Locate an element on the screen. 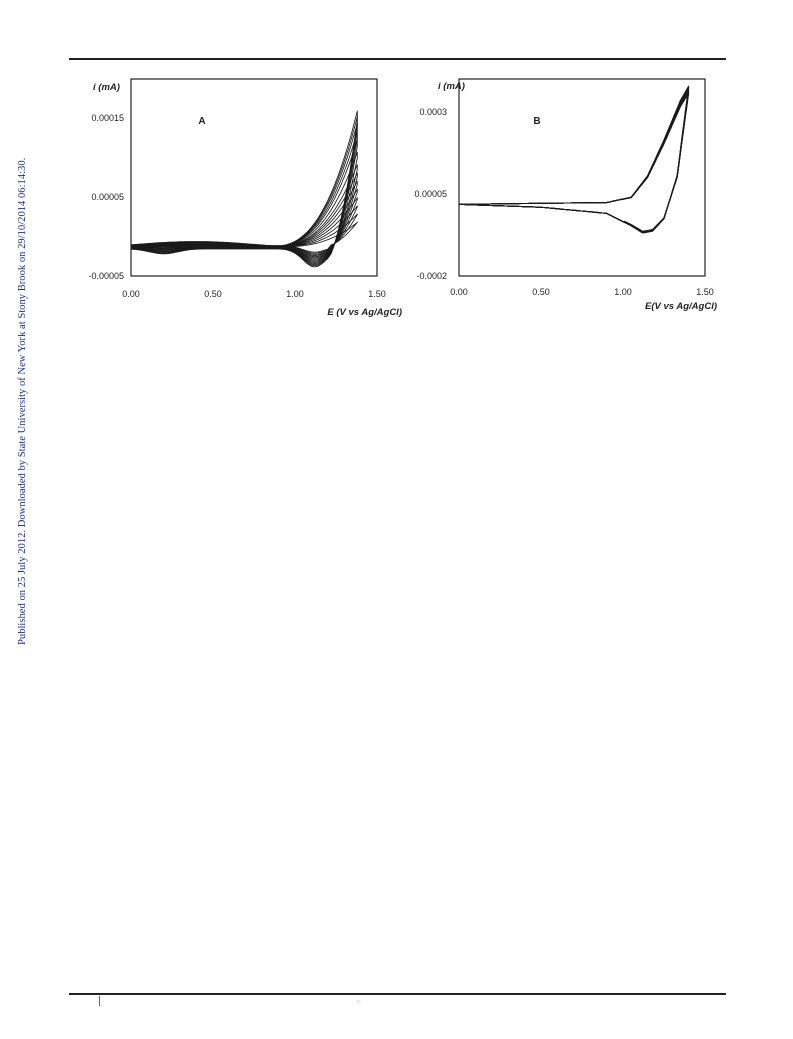  panel-a-ylabel: i (mA) is located at coordinates (106, 87).